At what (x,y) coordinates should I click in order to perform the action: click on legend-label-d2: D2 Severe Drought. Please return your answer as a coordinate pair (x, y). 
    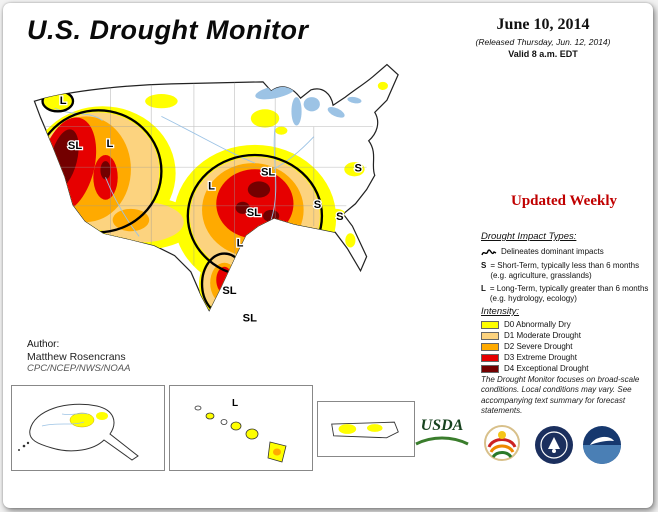
    Looking at the image, I should click on (538, 346).